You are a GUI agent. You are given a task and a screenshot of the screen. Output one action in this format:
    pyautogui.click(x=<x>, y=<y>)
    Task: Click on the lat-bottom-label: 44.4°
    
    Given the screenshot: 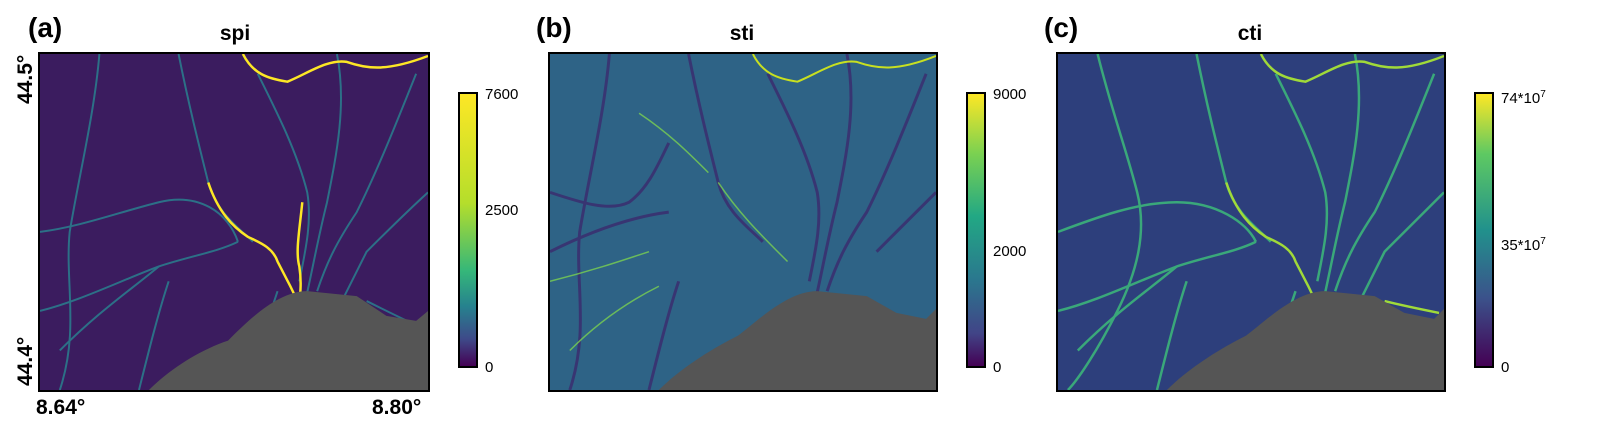 What is the action you would take?
    pyautogui.click(x=25, y=361)
    